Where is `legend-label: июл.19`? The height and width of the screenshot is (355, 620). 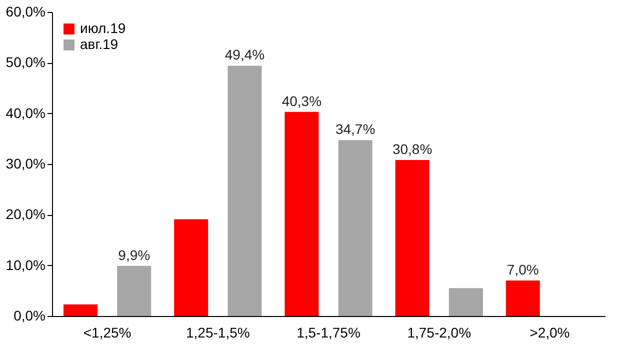
legend-label: июл.19 is located at coordinates (103, 28).